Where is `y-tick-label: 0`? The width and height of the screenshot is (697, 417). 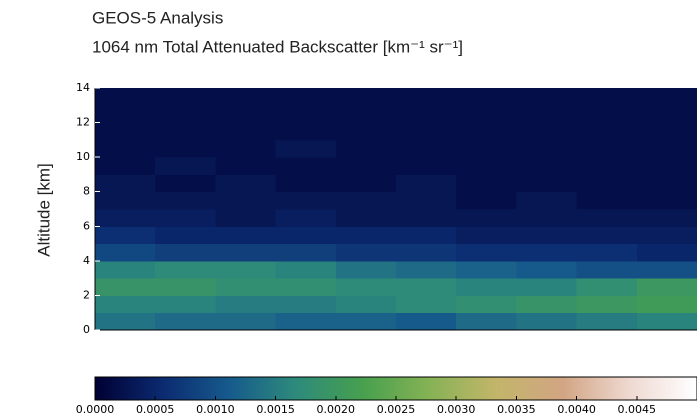
y-tick-label: 0 is located at coordinates (86, 329).